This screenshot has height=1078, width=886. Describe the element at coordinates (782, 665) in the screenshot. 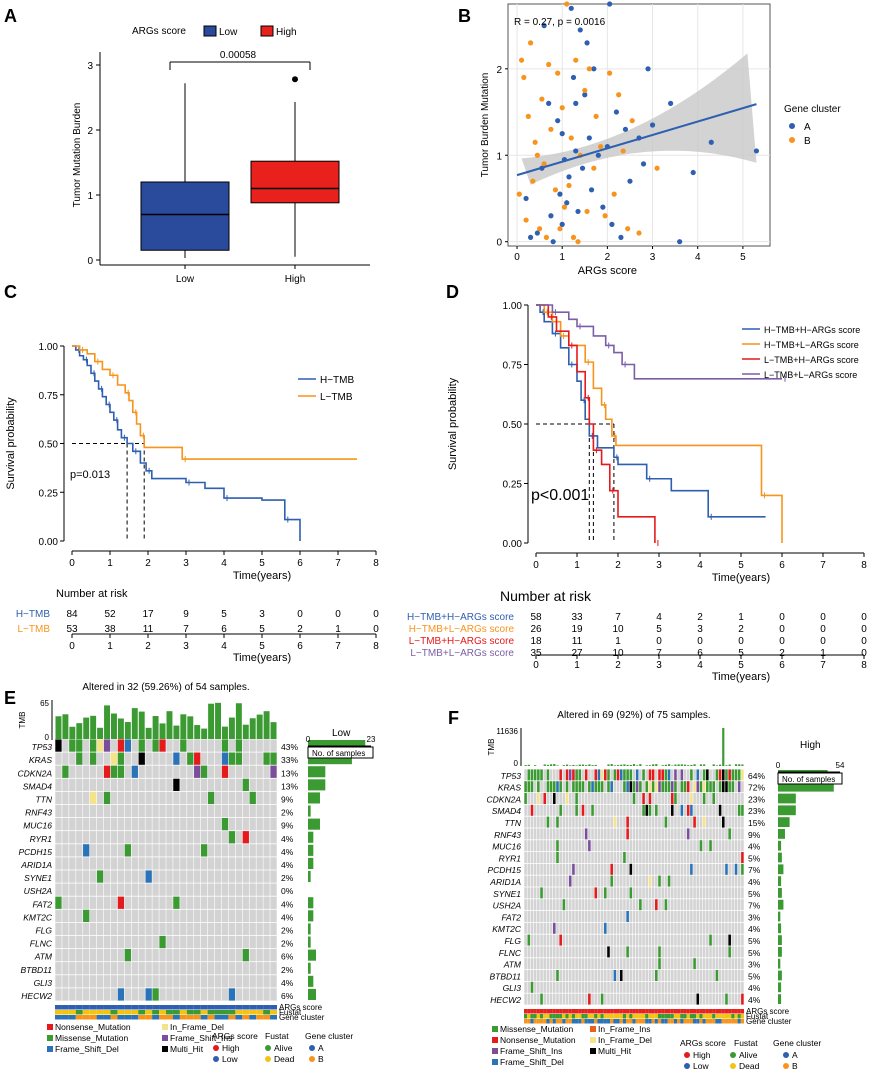

I see `risk-tick-label-d: 6` at that location.